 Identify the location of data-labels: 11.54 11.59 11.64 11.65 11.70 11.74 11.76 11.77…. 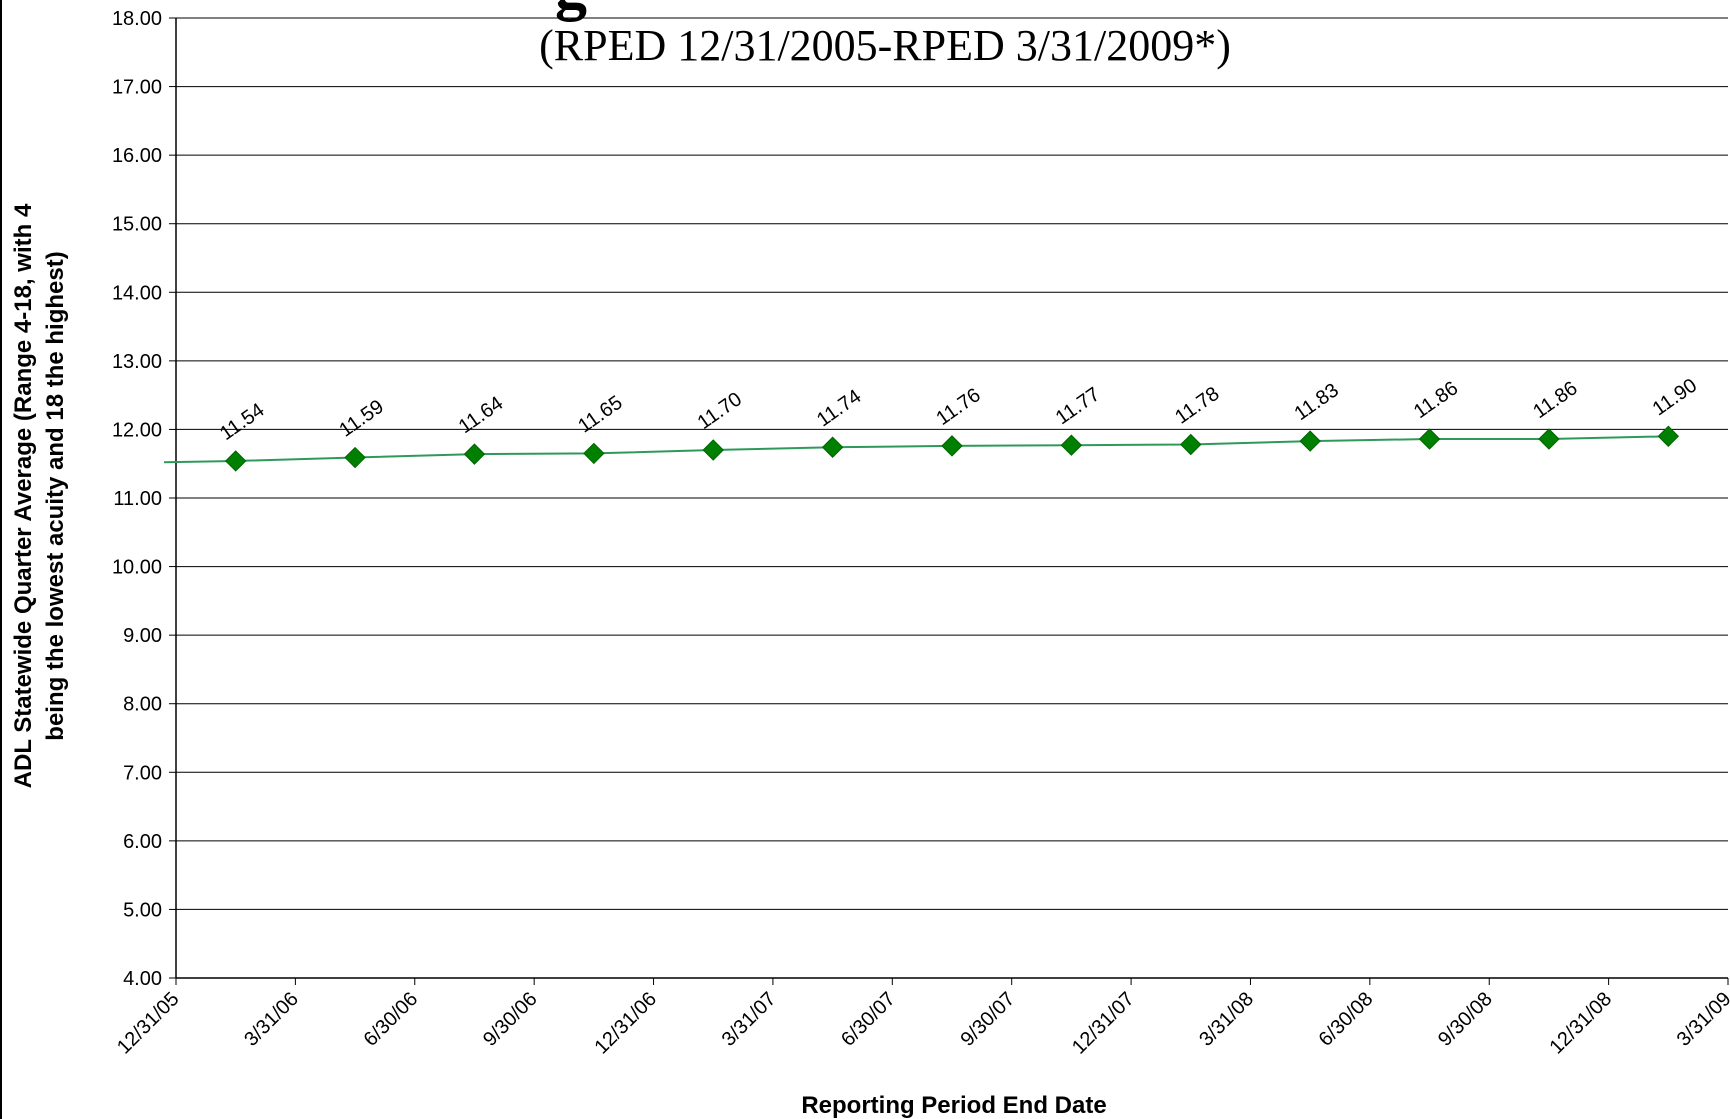
(958, 409).